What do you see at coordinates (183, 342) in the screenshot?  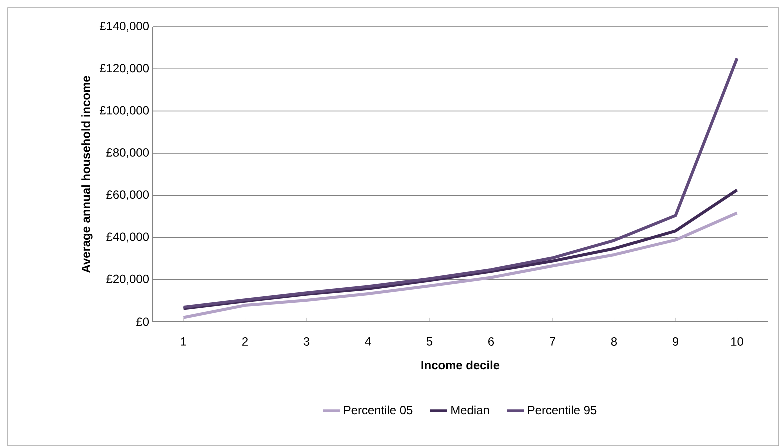 I see `x-tick-label: 1` at bounding box center [183, 342].